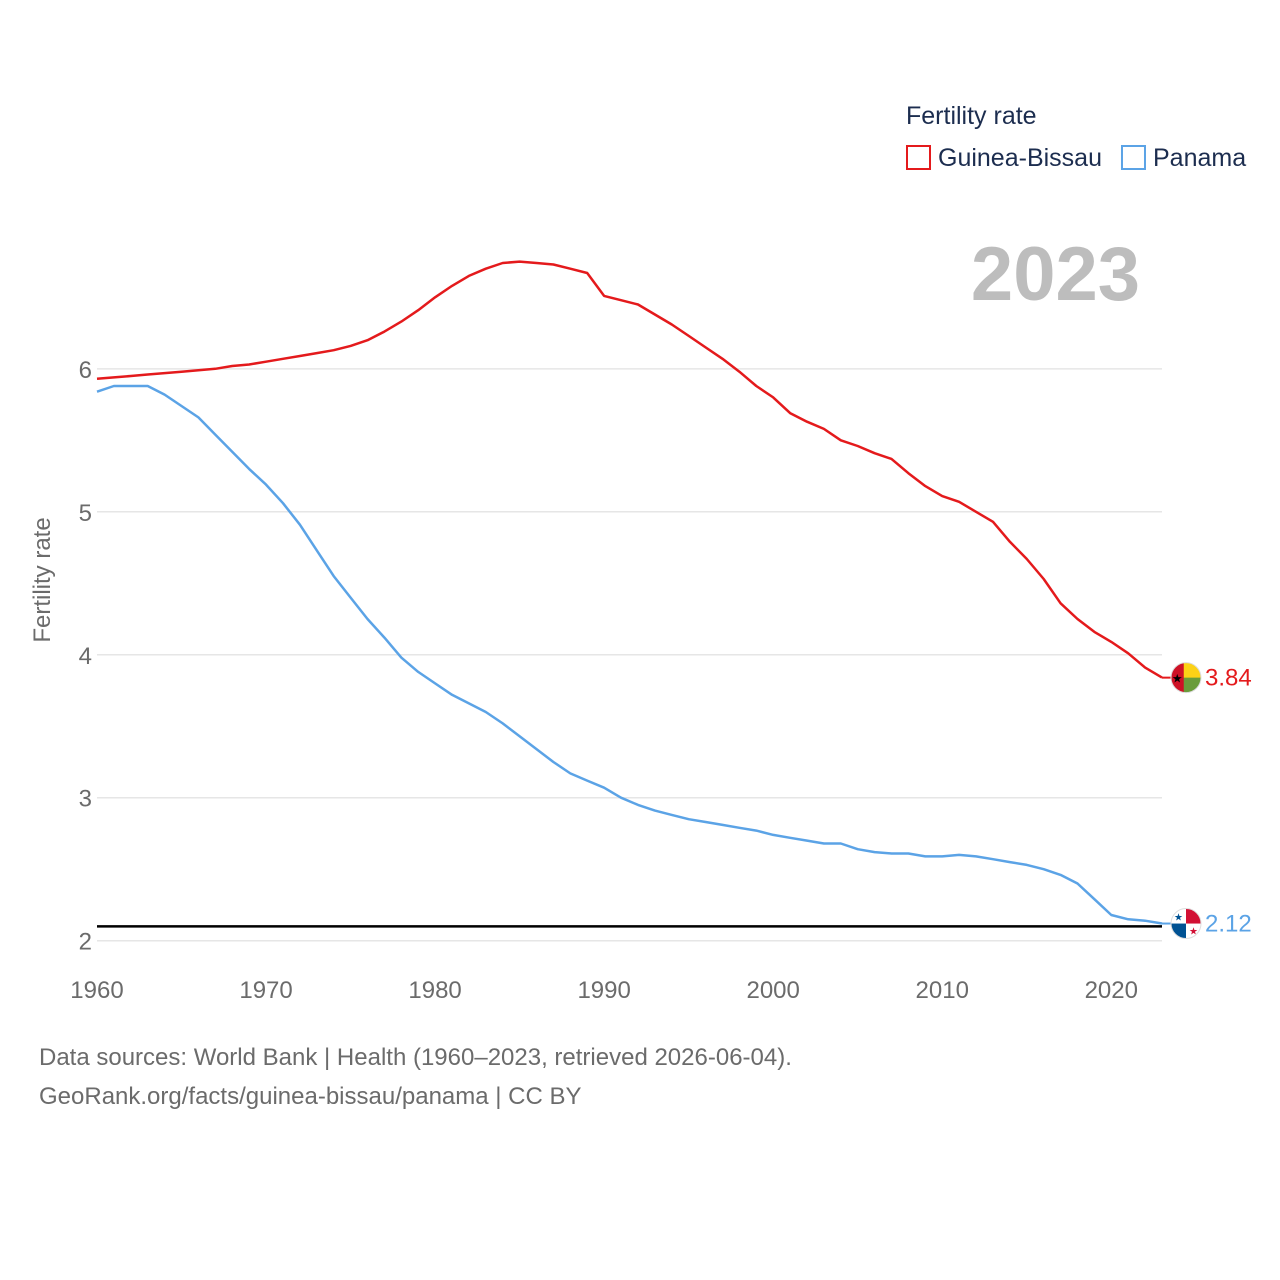 This screenshot has height=1280, width=1280. What do you see at coordinates (1055, 274) in the screenshot?
I see `year-label: 2023` at bounding box center [1055, 274].